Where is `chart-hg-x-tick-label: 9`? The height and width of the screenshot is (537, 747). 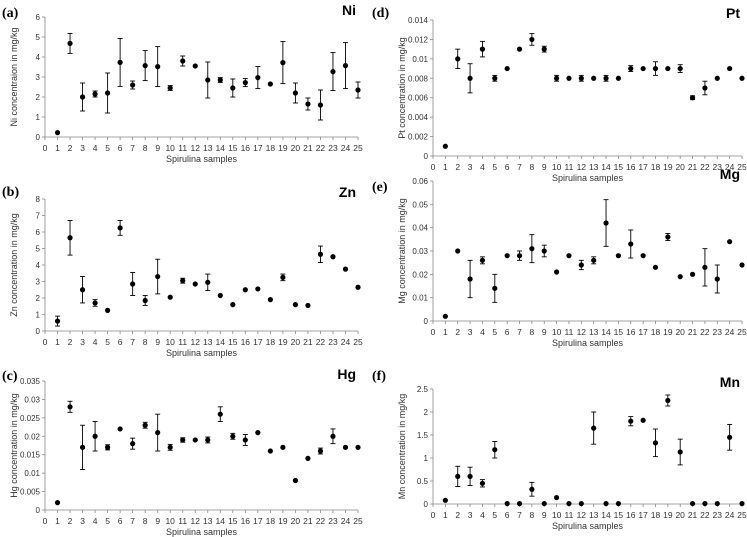 chart-hg-x-tick-label: 9 is located at coordinates (157, 521).